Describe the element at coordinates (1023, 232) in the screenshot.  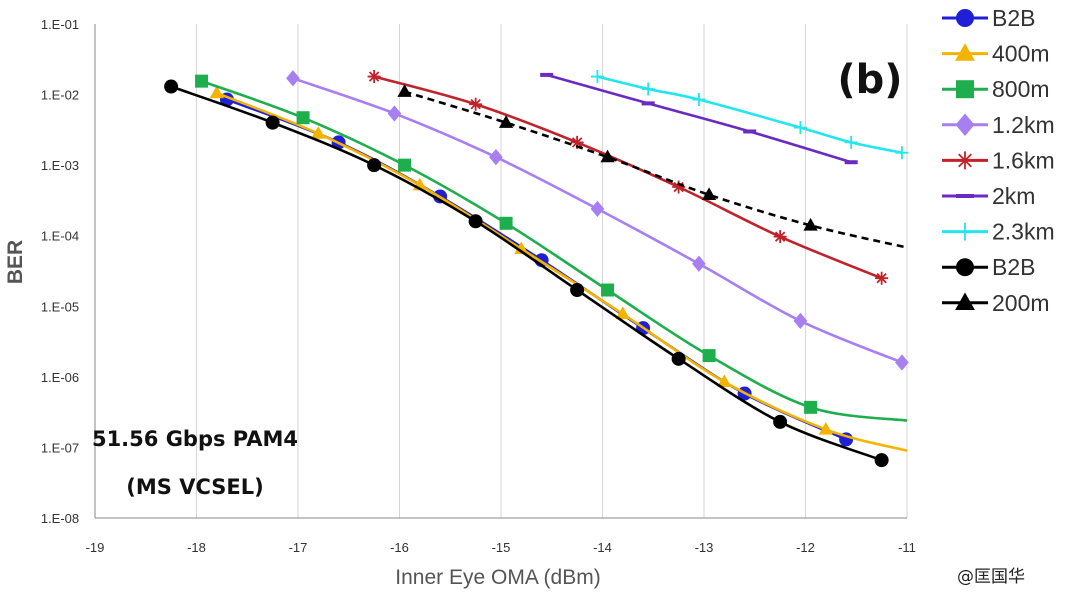
I see `legend-label: 2.3km` at that location.